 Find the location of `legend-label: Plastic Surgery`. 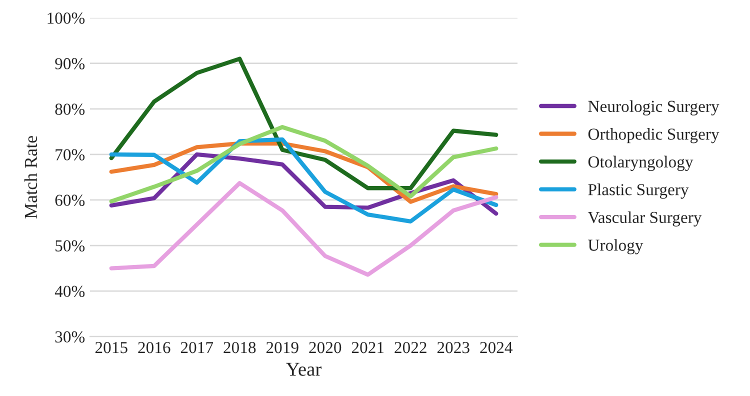

legend-label: Plastic Surgery is located at coordinates (638, 191).